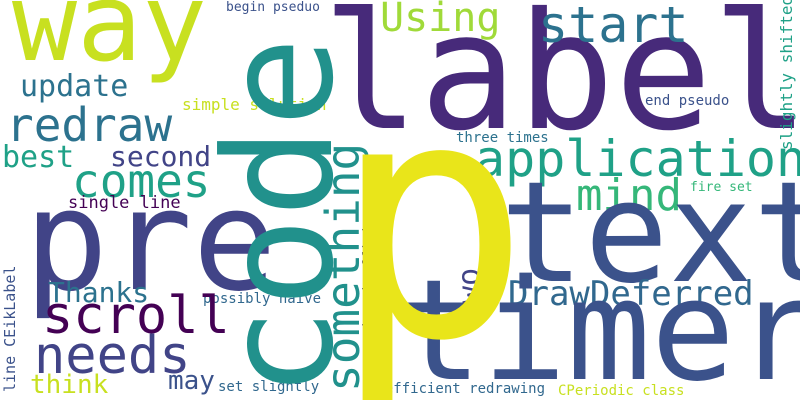 Image resolution: width=800 pixels, height=400 pixels. Describe the element at coordinates (262, 299) in the screenshot. I see `word-possibly-naive: possibly naive` at that location.